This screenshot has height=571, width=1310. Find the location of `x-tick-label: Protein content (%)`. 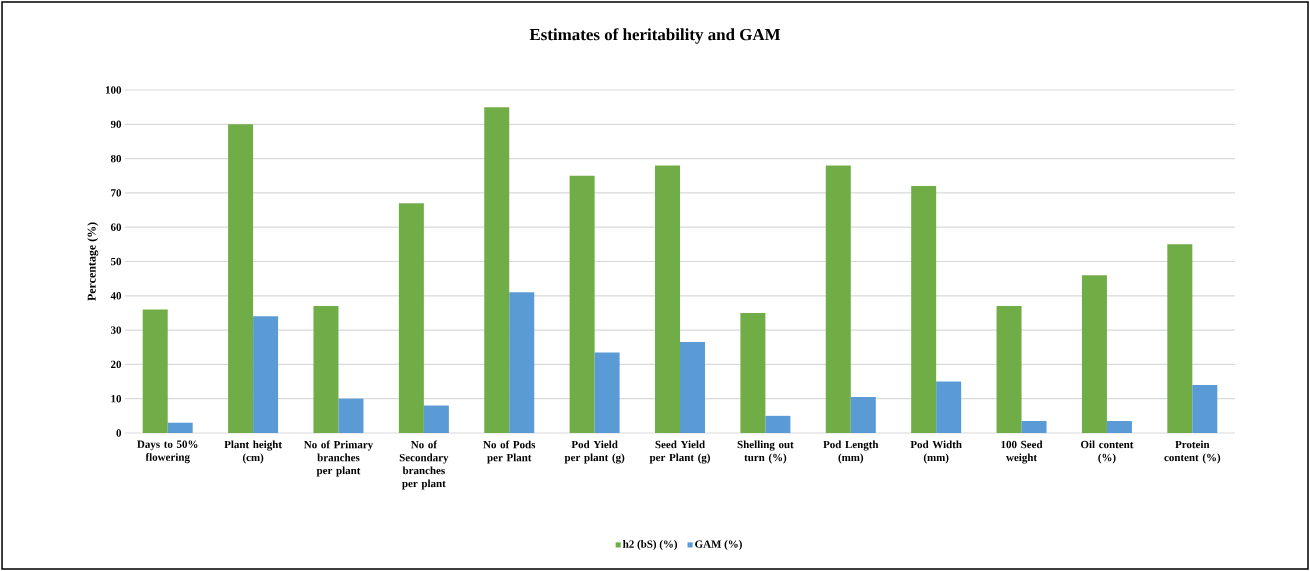

x-tick-label: Protein content (%) is located at coordinates (1192, 452).